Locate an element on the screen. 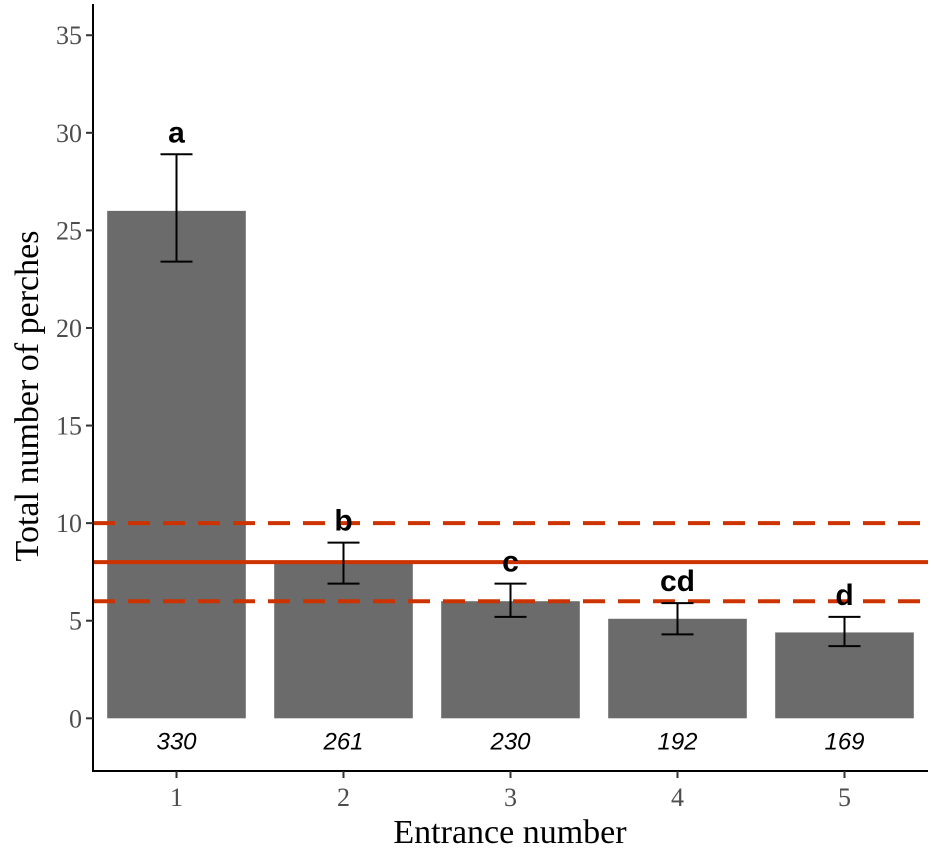  y-tick-label-15: 15 is located at coordinates (69, 426).